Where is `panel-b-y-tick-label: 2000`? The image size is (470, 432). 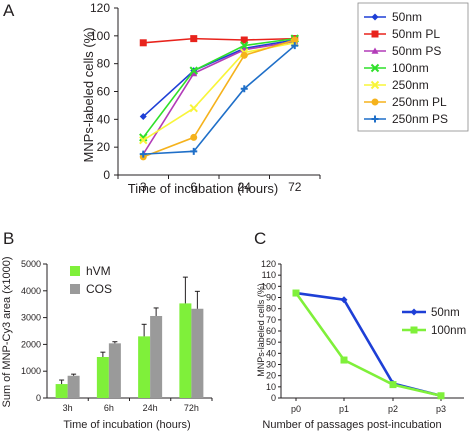
panel-b-y-tick-label: 2000 is located at coordinates (31, 344).